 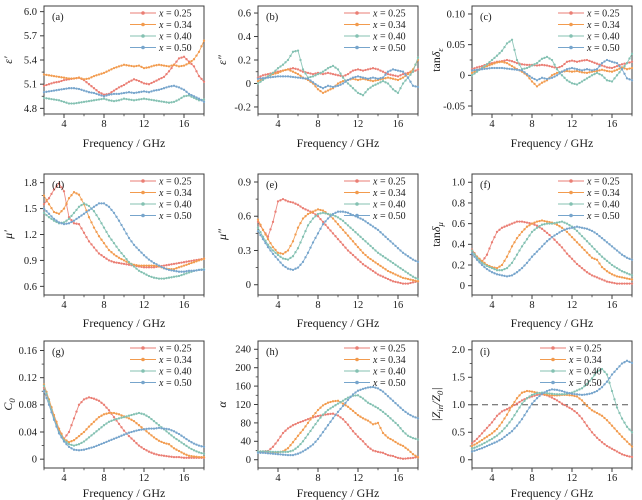 What do you see at coordinates (30, 183) in the screenshot?
I see `y-tick-label: 1.8` at bounding box center [30, 183].